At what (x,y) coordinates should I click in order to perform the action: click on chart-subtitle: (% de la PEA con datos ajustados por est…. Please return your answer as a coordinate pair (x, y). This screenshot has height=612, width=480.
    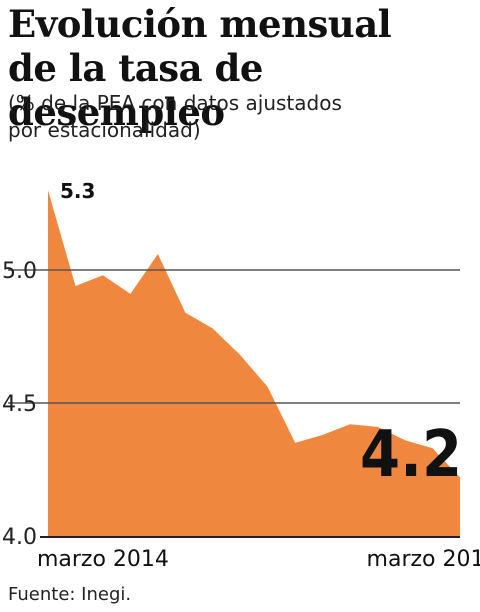
    Looking at the image, I should click on (175, 117).